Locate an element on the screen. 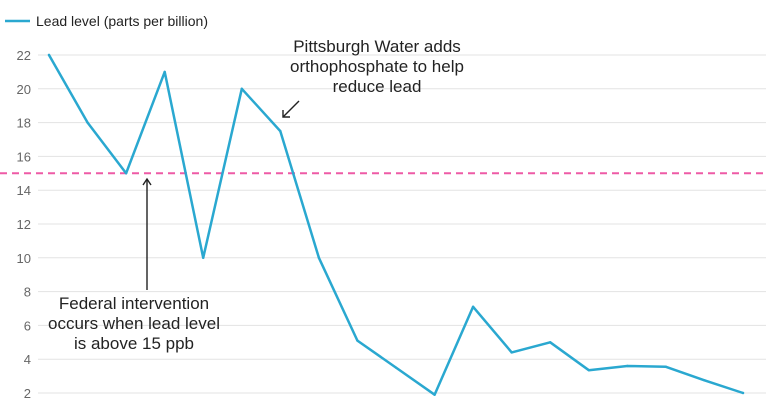 This screenshot has height=403, width=768. y-tick-label-2: 2 is located at coordinates (27, 393).